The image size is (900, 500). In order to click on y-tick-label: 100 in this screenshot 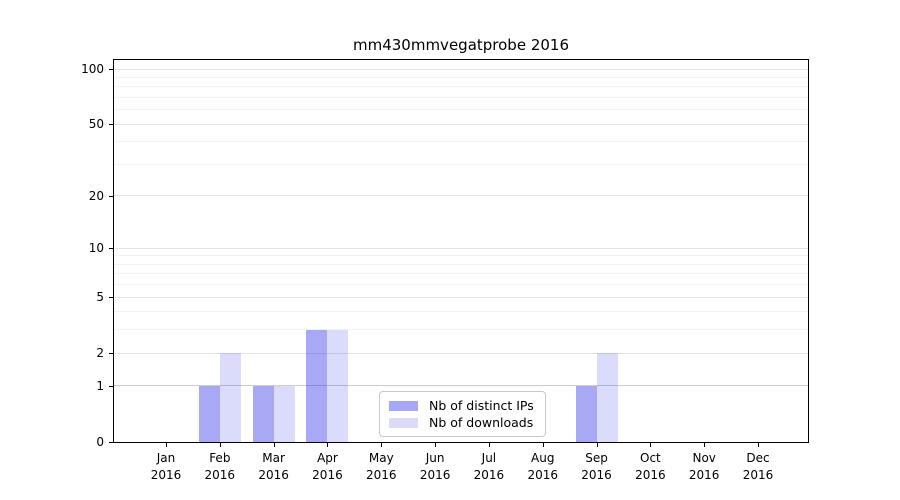, I will do `click(92, 69)`.